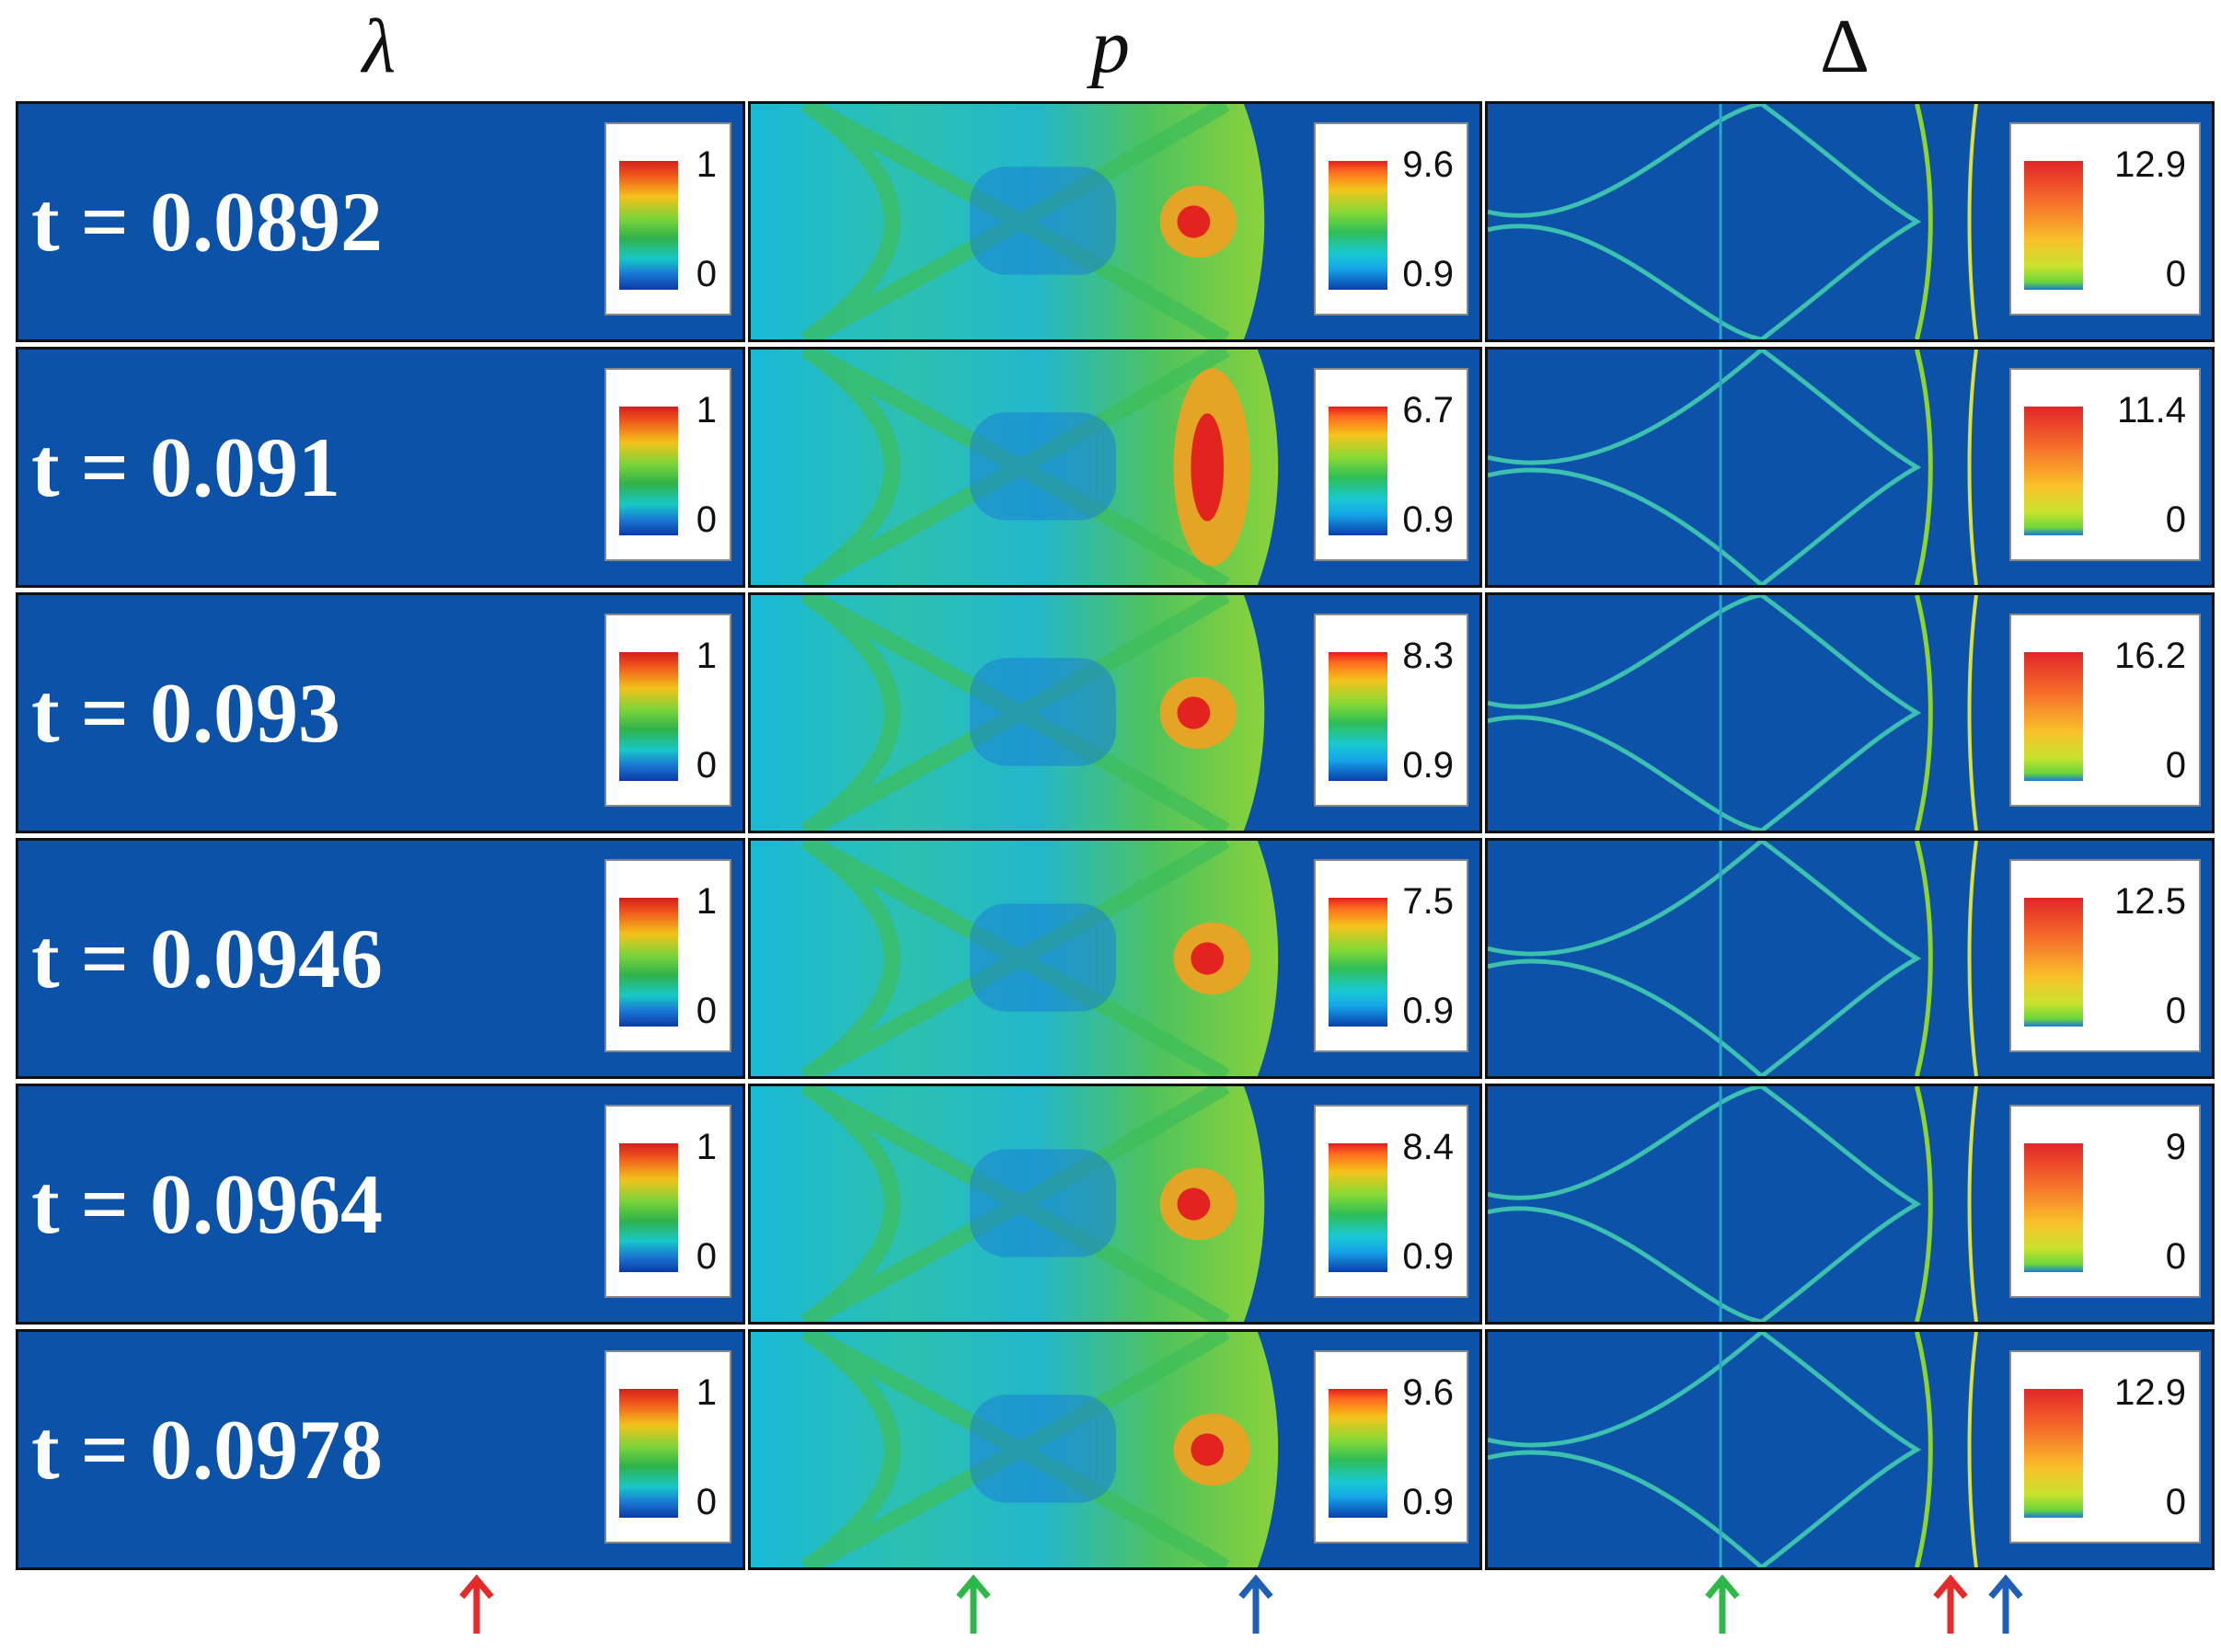  I want to click on delta-red-arrow, so click(1950, 1604).